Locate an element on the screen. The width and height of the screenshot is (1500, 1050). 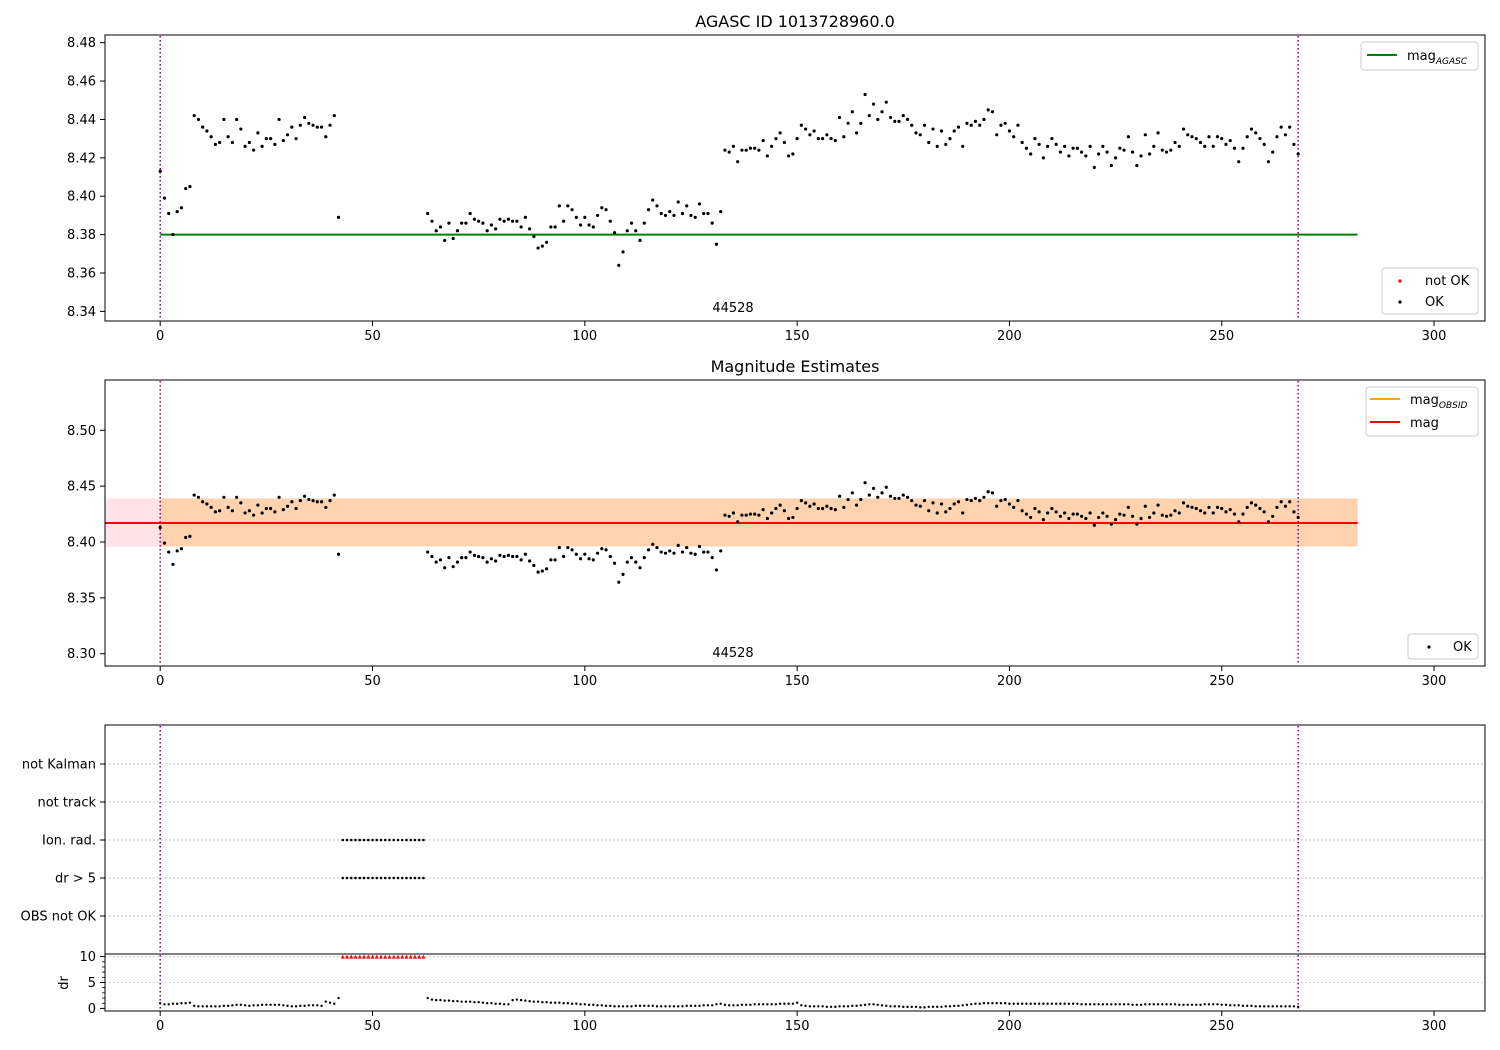
y-tick-label: 8.42 is located at coordinates (81, 158).